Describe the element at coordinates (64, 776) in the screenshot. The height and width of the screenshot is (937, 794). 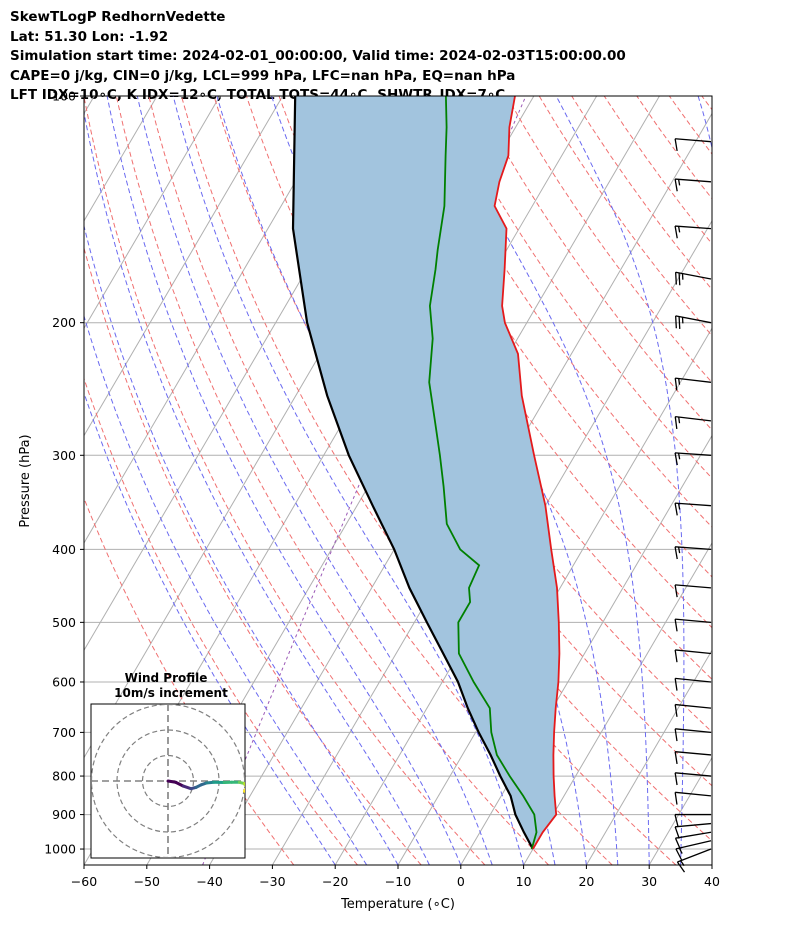
I see `y-tick-label: 800` at that location.